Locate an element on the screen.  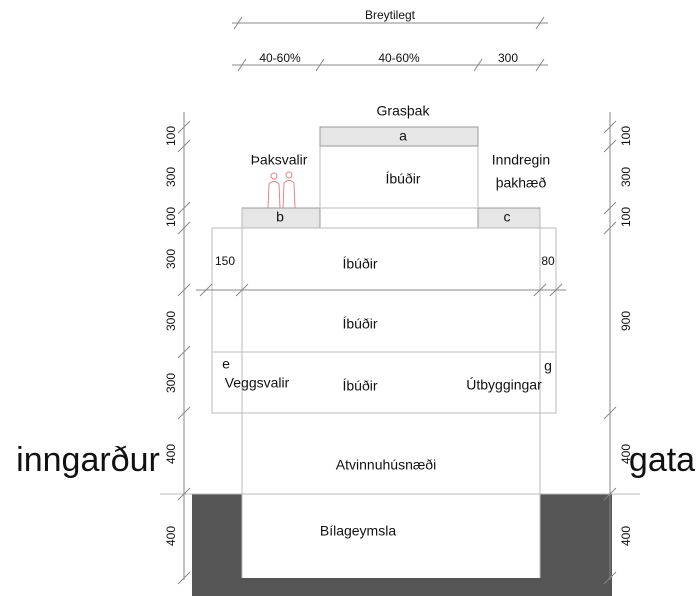
label: Útbyggingar is located at coordinates (504, 385).